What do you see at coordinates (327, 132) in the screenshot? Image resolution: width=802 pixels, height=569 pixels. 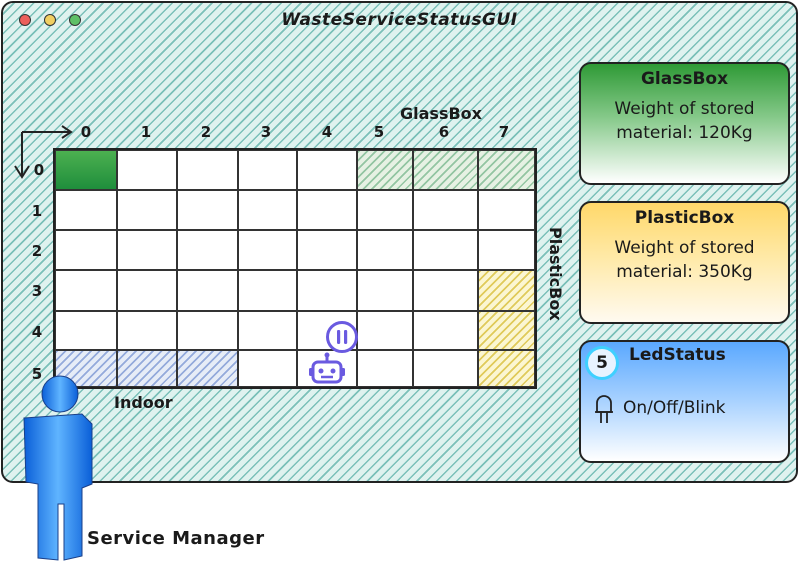 I see `column-label-4: 4` at bounding box center [327, 132].